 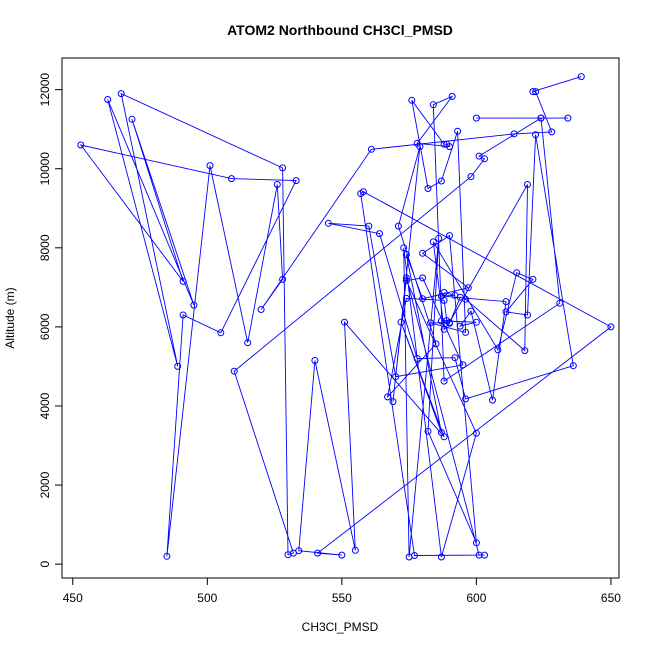 What do you see at coordinates (340, 30) in the screenshot?
I see `chart-title: ATOM2 Northbound CH3Cl_PMSD` at bounding box center [340, 30].